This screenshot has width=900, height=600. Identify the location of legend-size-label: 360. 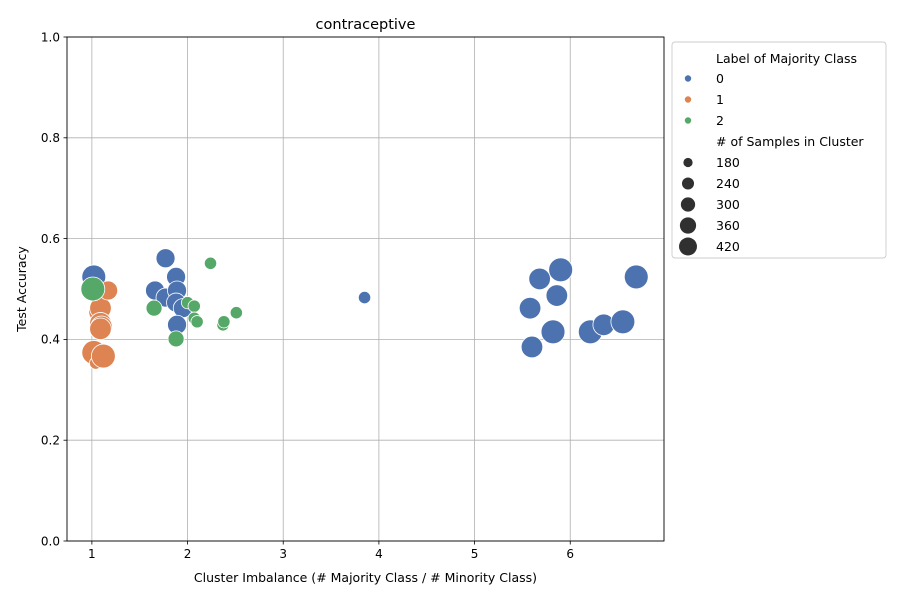
(728, 225).